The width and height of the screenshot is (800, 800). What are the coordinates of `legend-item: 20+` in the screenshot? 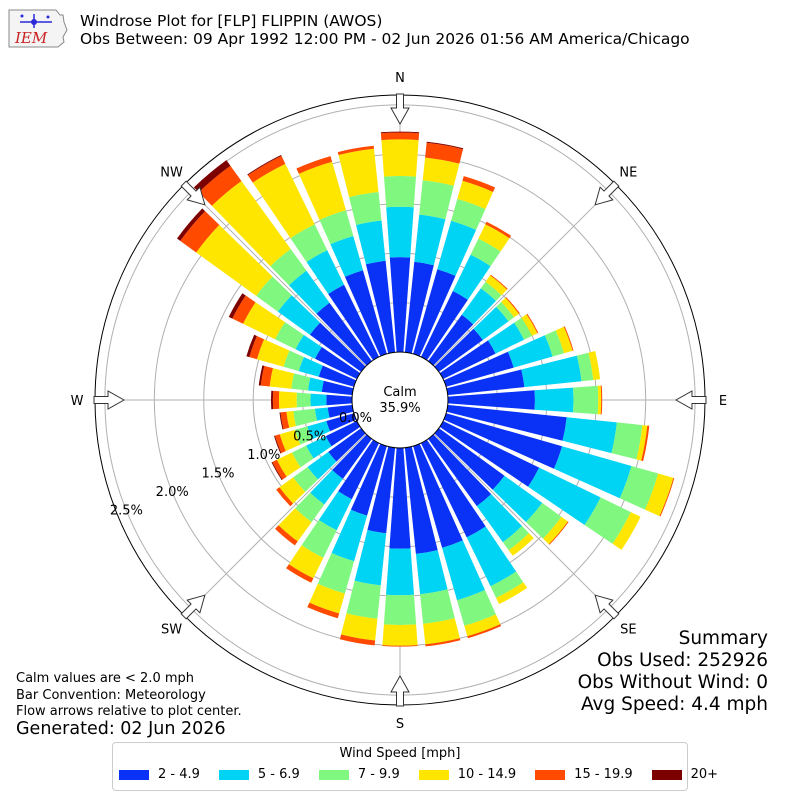 It's located at (684, 774).